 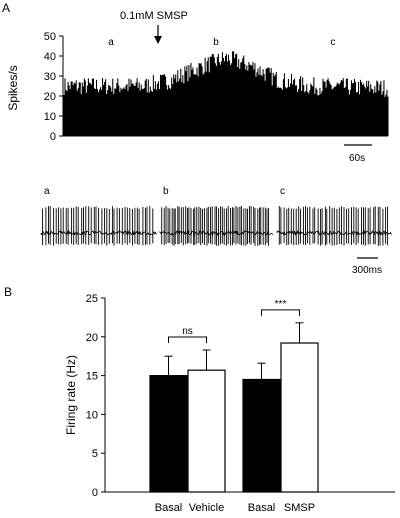 What do you see at coordinates (95, 454) in the screenshot?
I see `panel-b-y-tick-label: 5` at bounding box center [95, 454].